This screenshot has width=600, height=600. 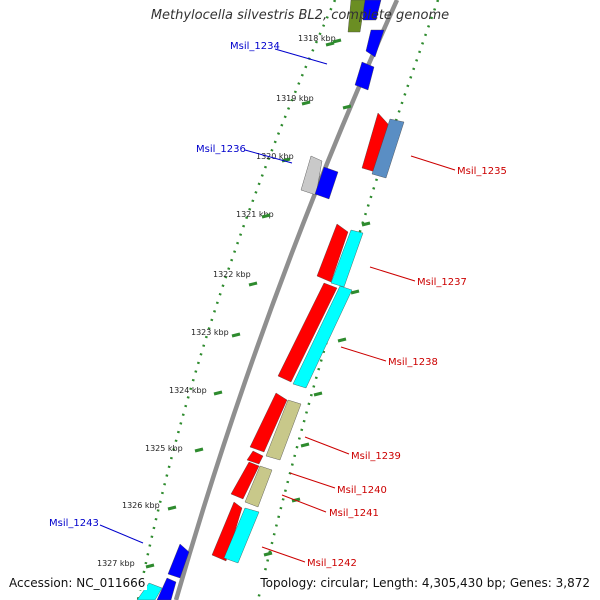 I want to click on scale-tick-label: 1324 kbp, so click(x=188, y=390).